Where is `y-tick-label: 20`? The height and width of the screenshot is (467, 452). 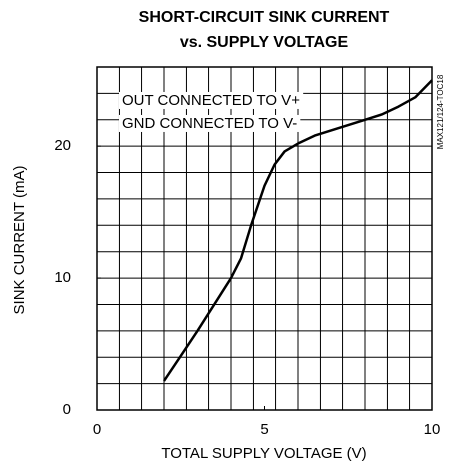 y-tick-label: 20 is located at coordinates (62, 145).